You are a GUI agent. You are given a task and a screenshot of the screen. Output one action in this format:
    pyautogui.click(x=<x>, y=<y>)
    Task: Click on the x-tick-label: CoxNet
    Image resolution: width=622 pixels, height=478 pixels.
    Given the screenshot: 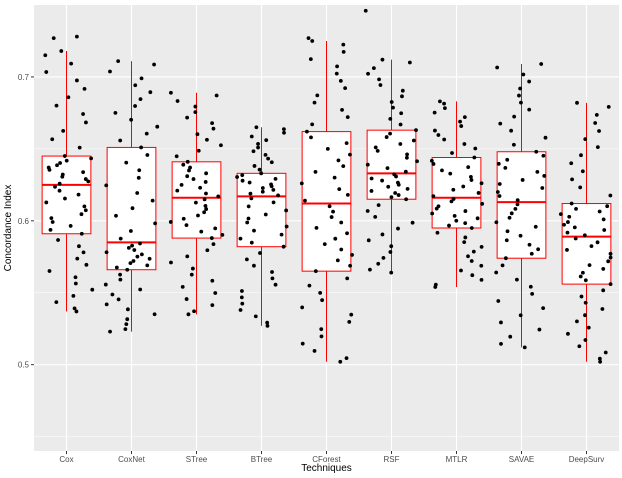 What is the action you would take?
    pyautogui.click(x=131, y=459)
    